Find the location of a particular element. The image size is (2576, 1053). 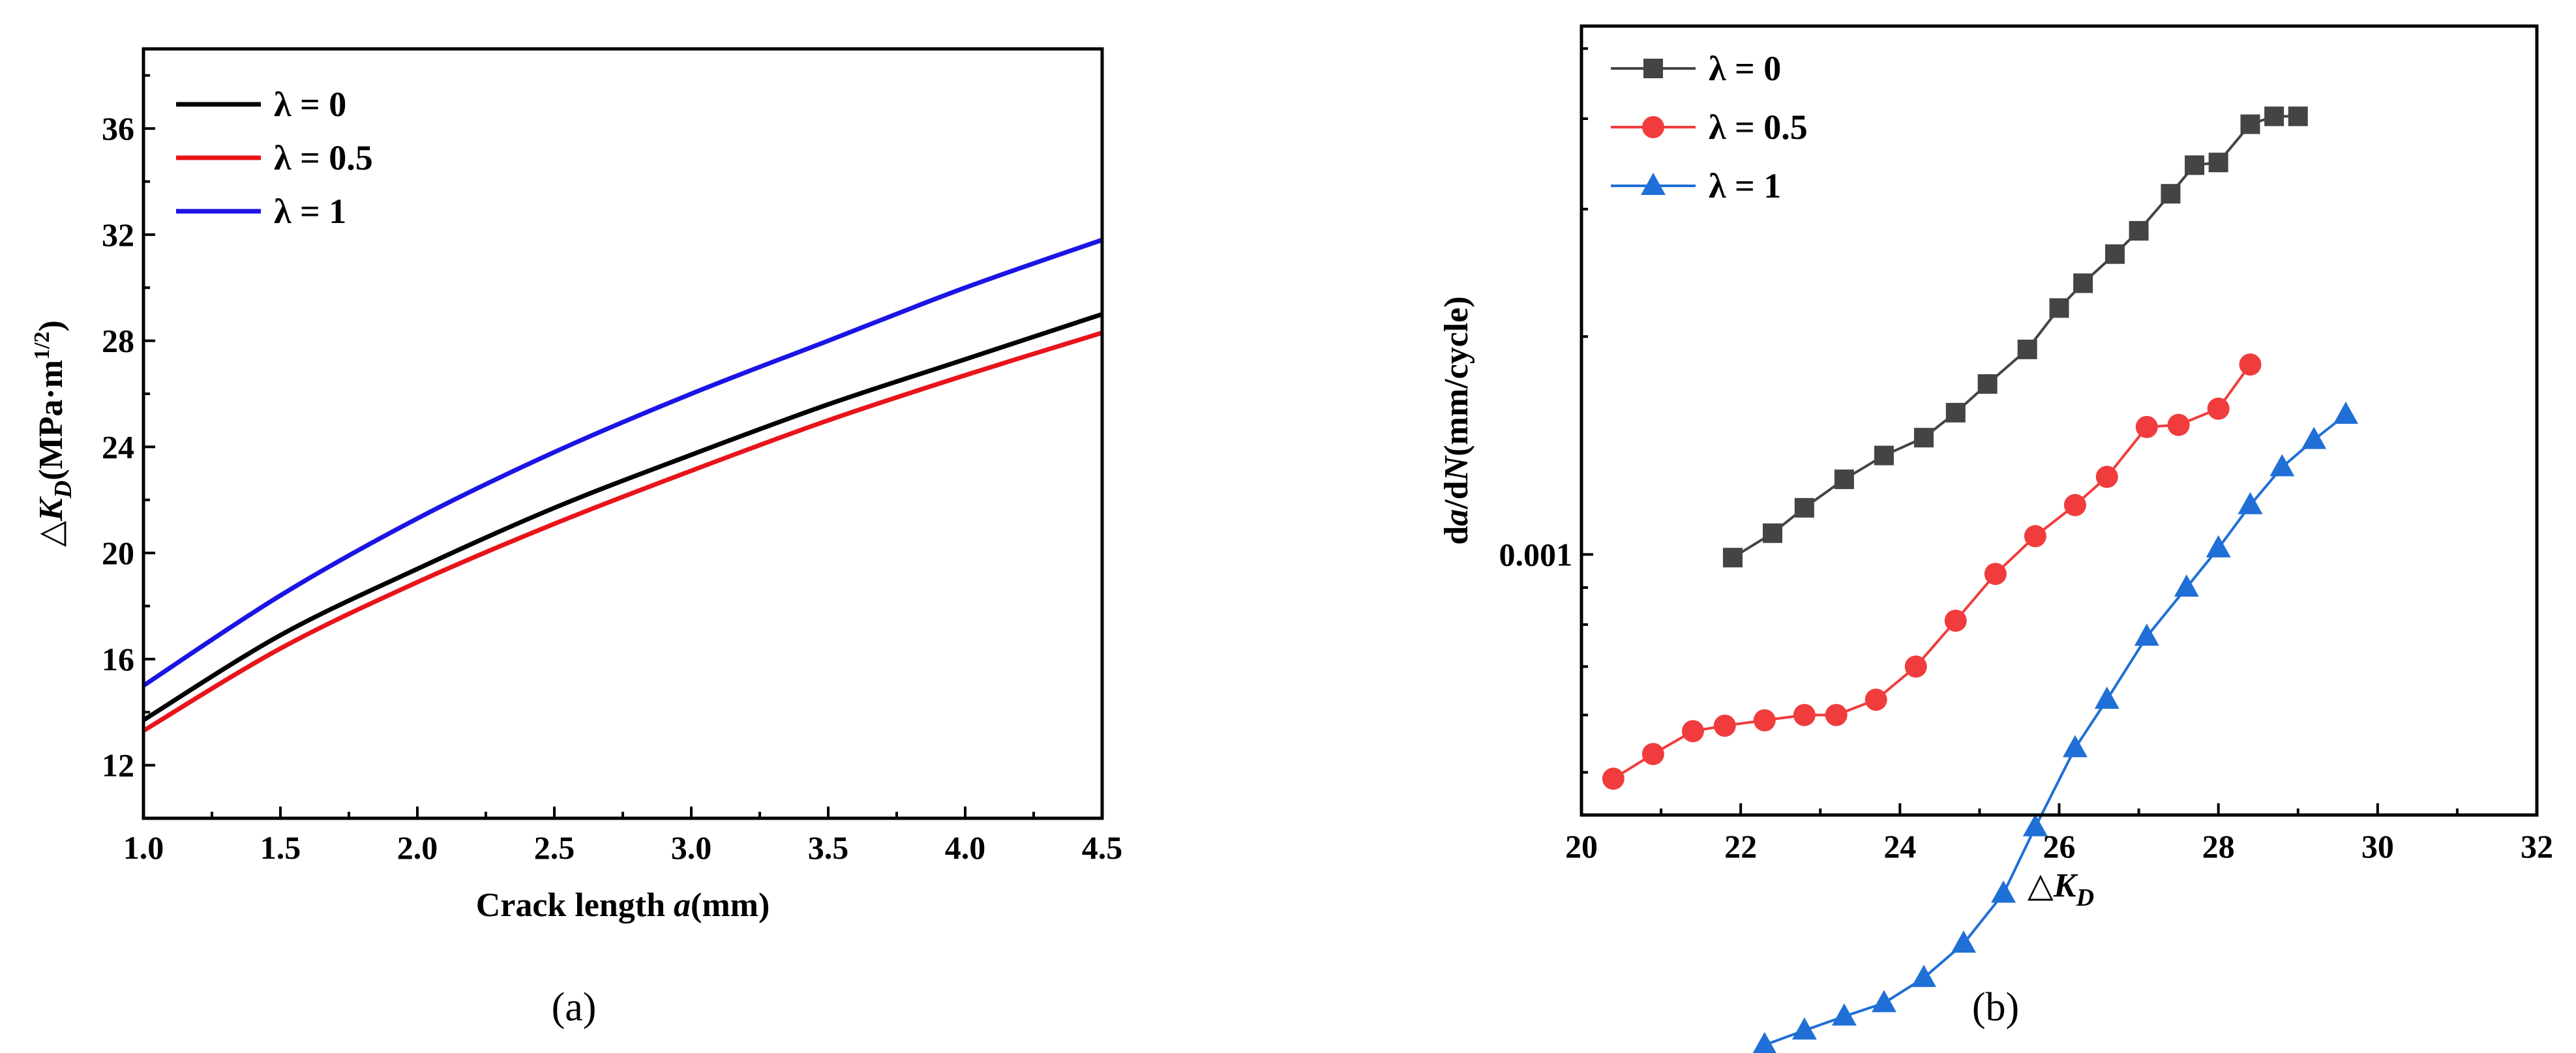

x-title-suffix: (mm) is located at coordinates (730, 905).